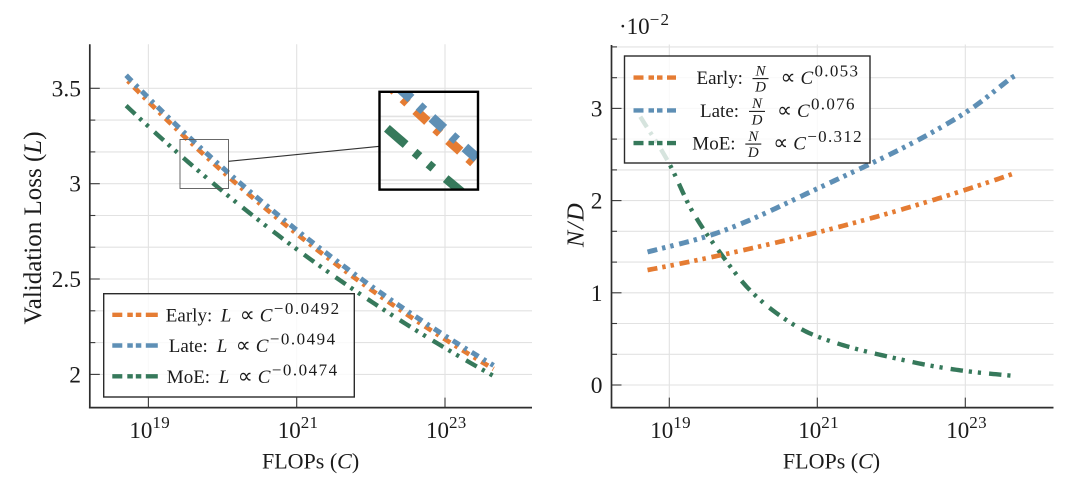 The height and width of the screenshot is (491, 1080). I want to click on svg-text: 0, so click(597, 386).